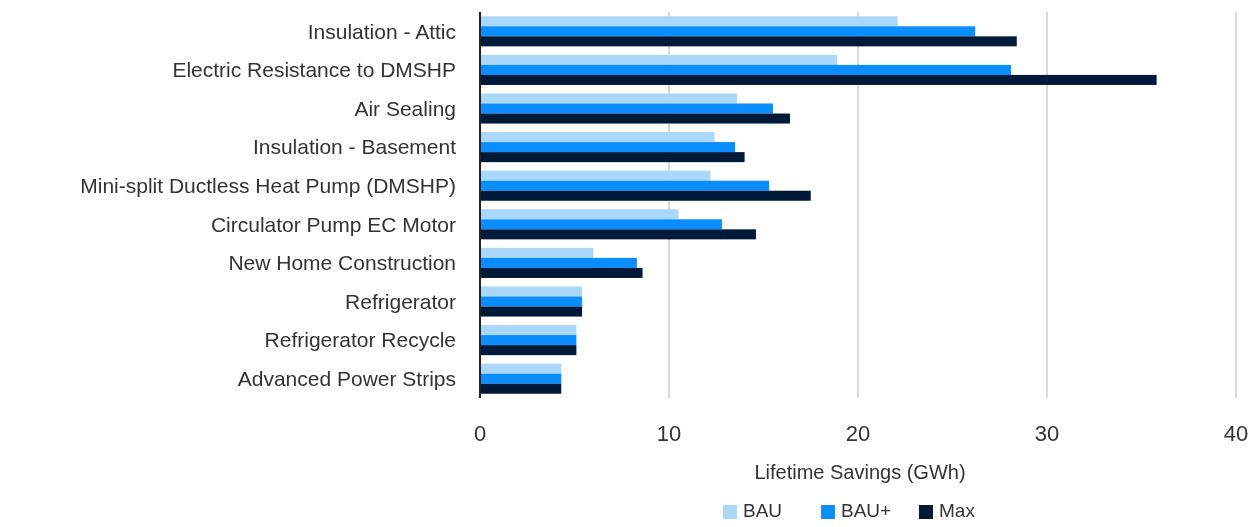  What do you see at coordinates (1047, 433) in the screenshot?
I see `x-tick-label: 30` at bounding box center [1047, 433].